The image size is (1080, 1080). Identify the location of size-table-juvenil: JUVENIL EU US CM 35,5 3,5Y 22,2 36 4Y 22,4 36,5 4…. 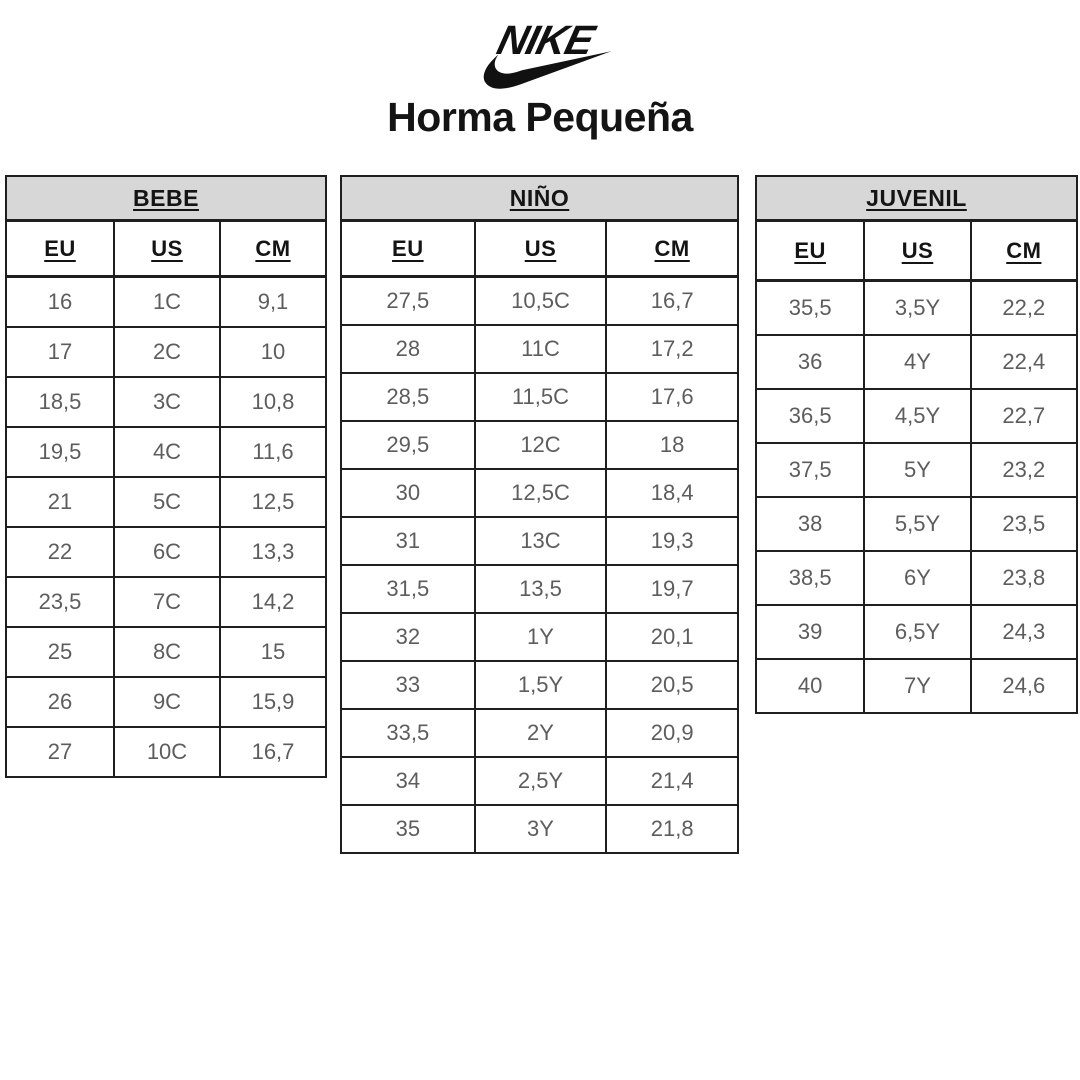
(916, 444).